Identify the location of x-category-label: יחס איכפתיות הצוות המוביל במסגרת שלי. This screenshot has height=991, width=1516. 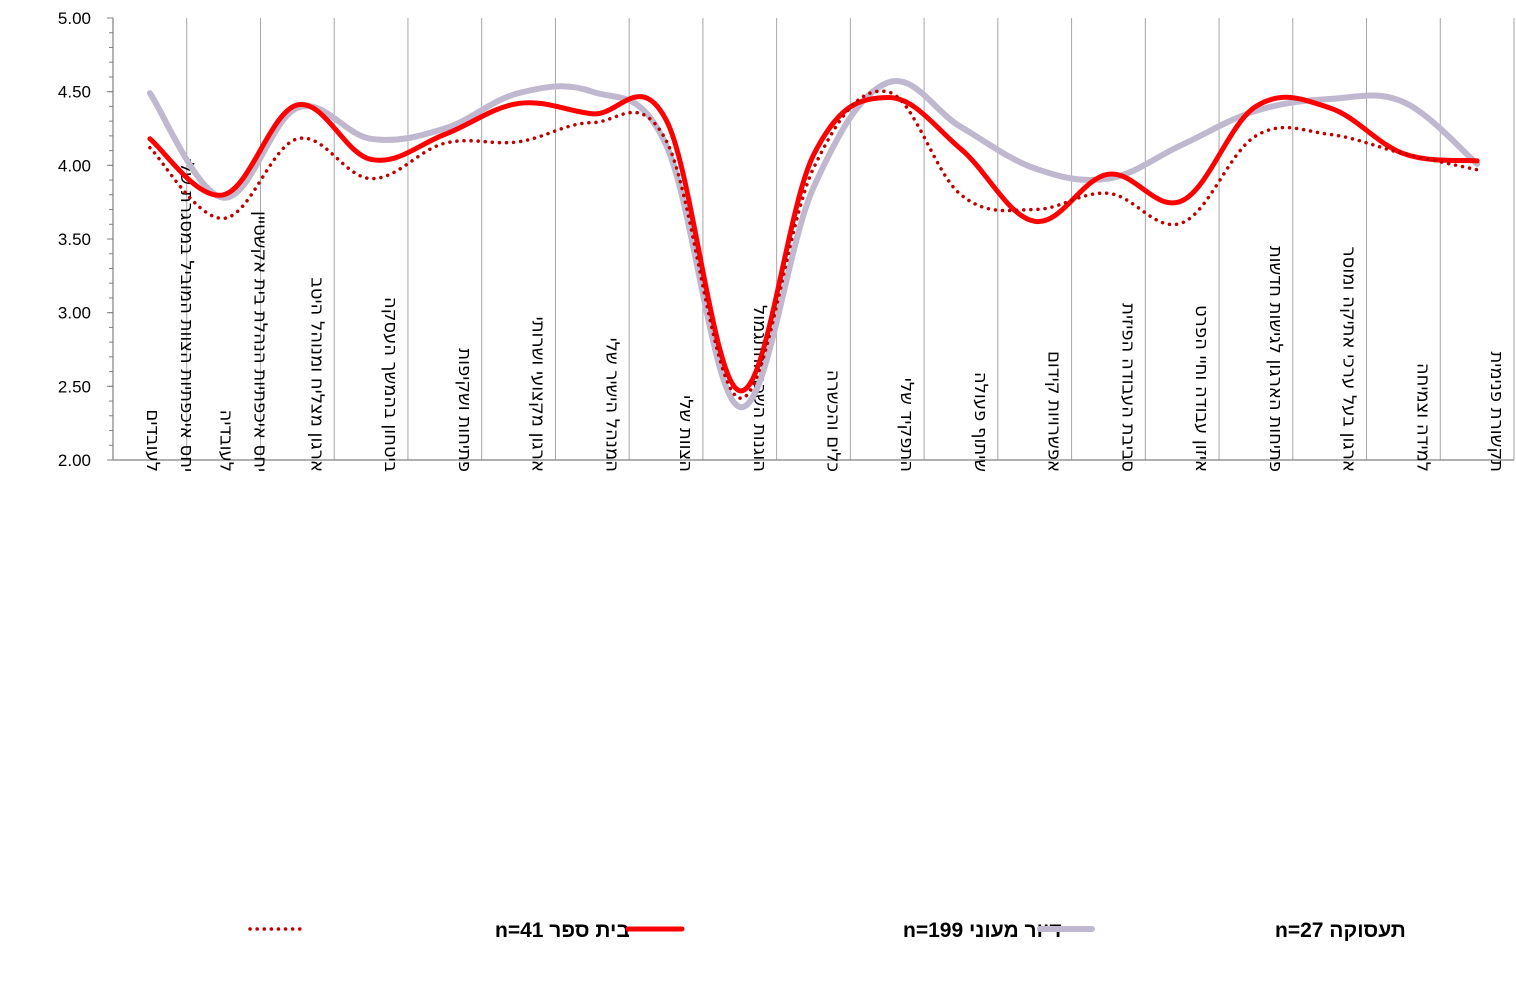
(186, 315).